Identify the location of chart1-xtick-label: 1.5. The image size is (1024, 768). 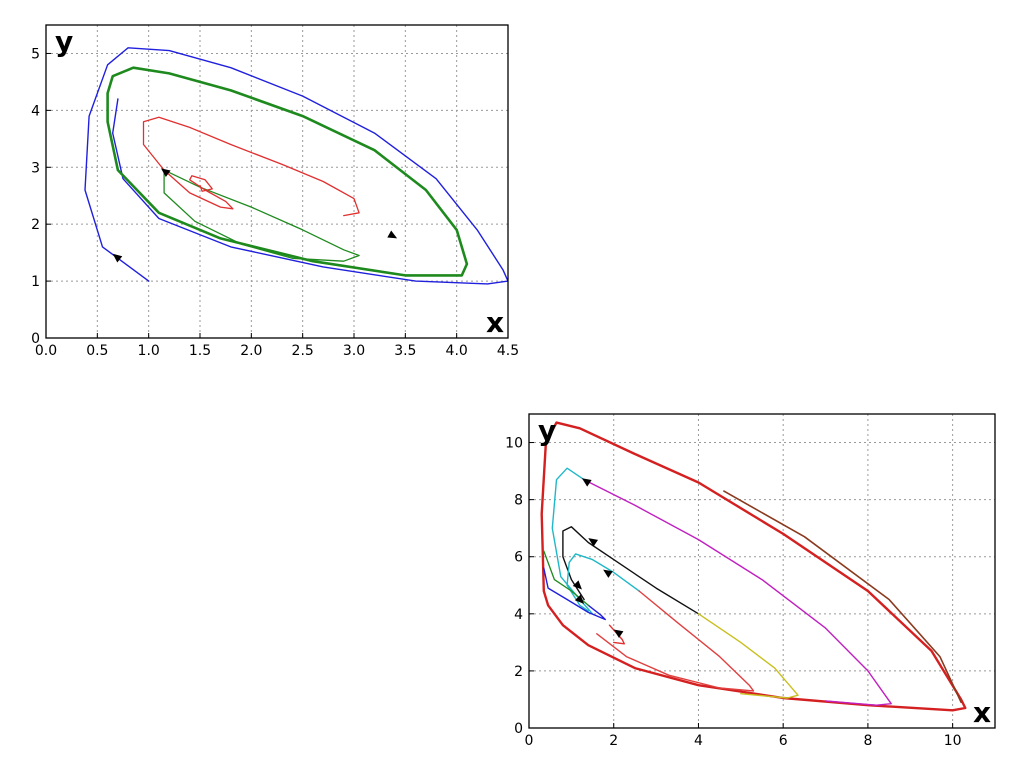
(200, 351).